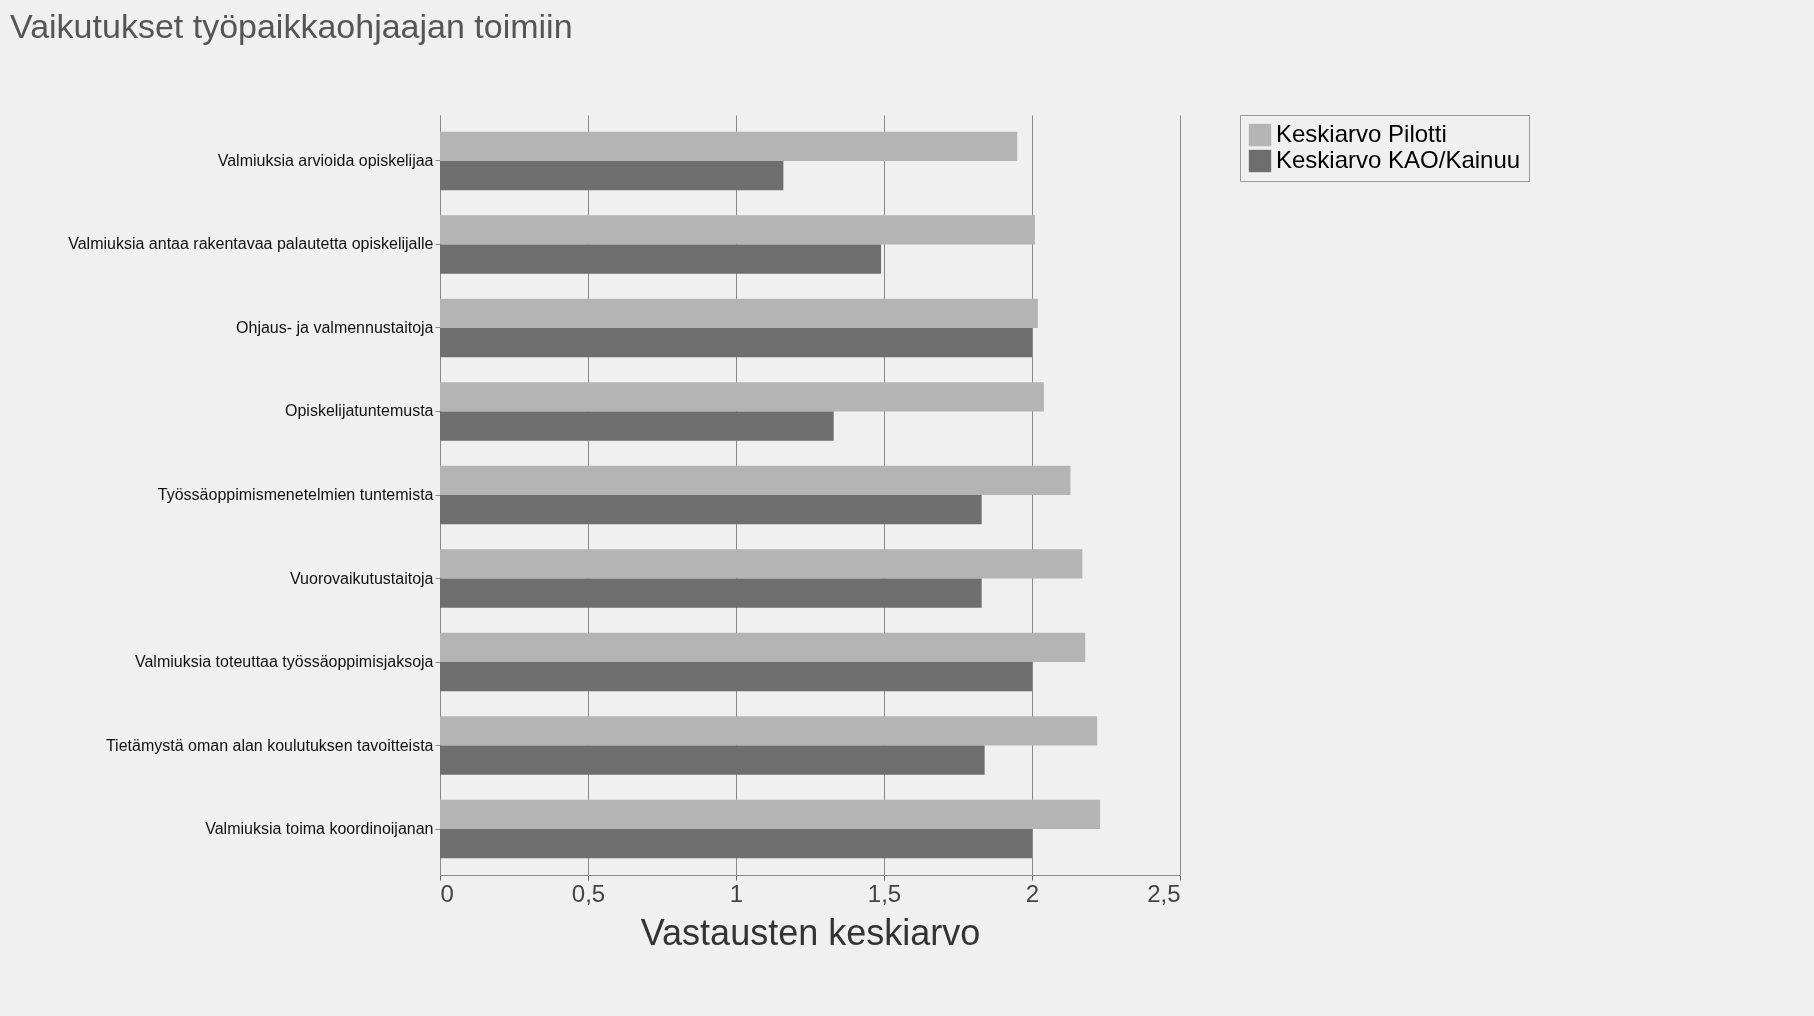  I want to click on y-tick-label: Valmiuksia arvioida opiskelijaa, so click(325, 160).